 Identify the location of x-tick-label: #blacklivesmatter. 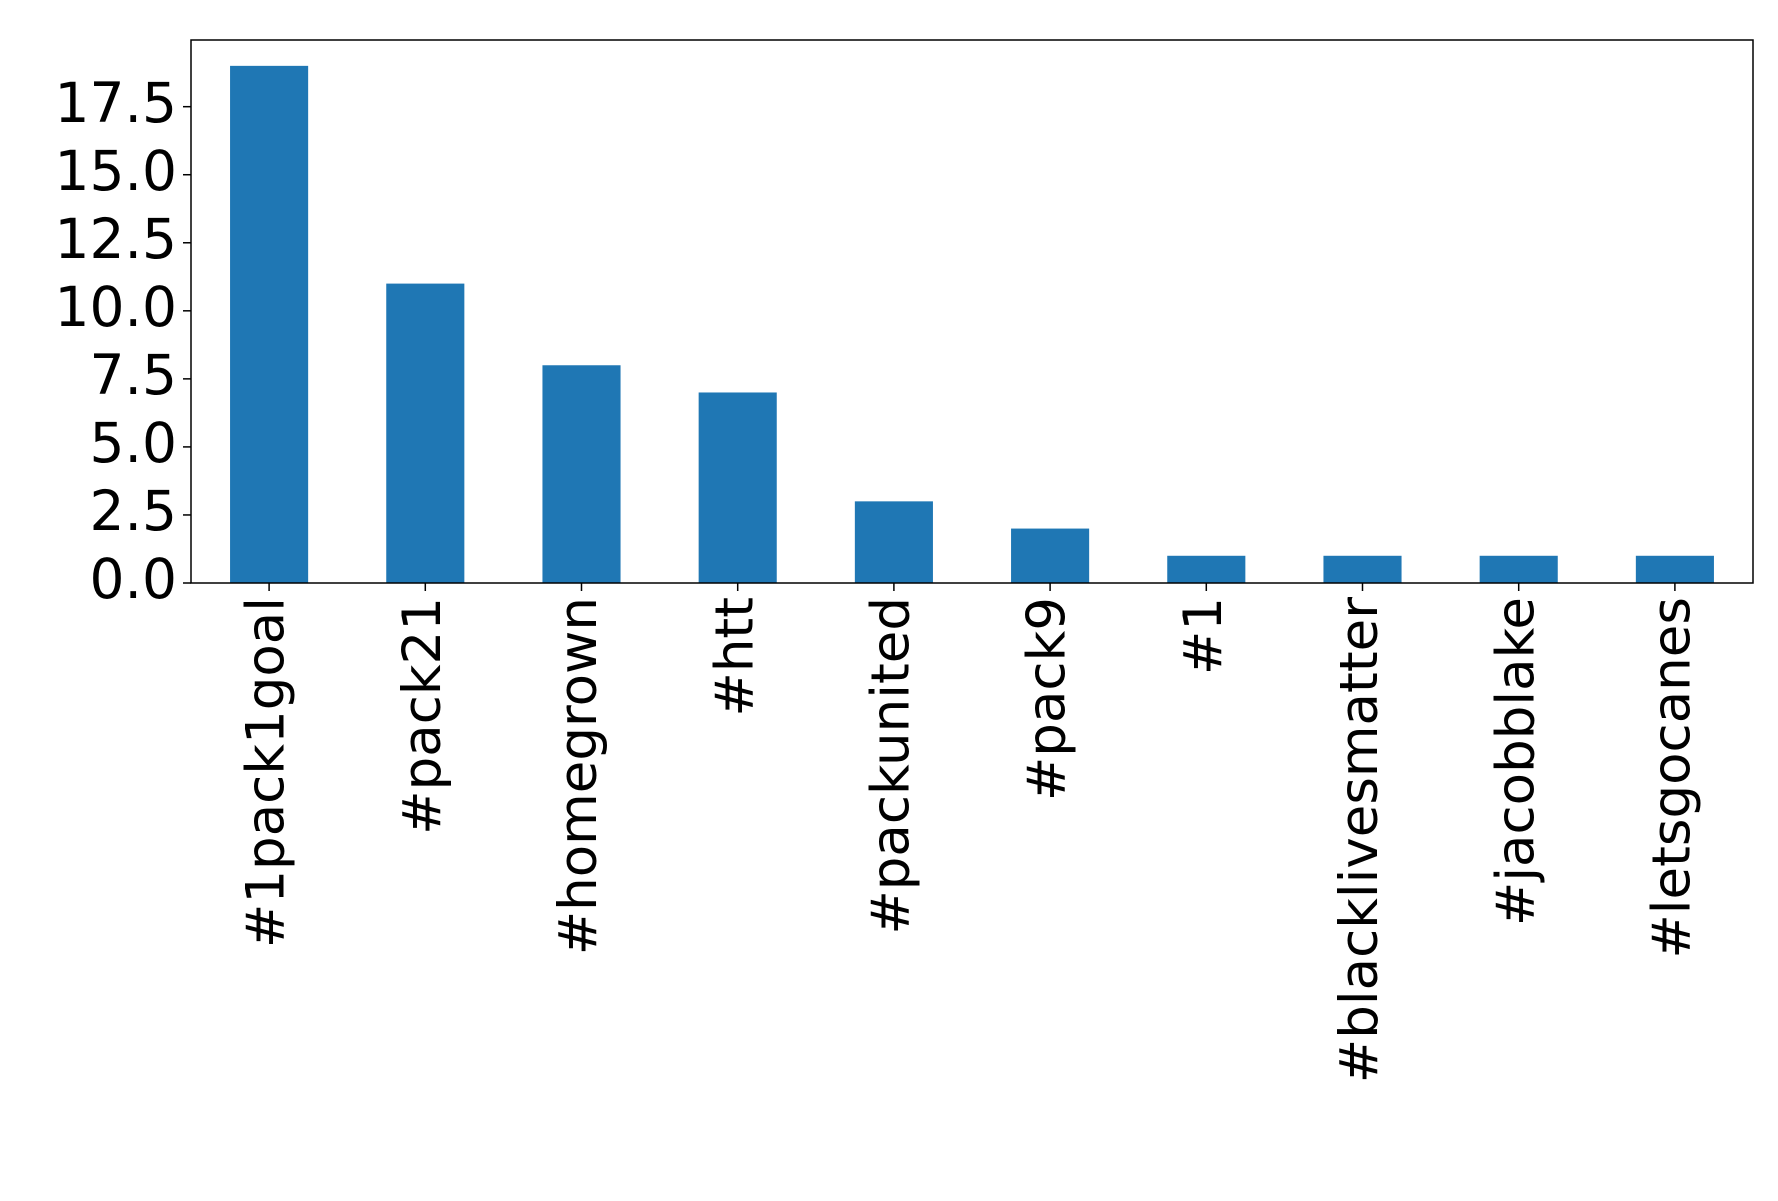
(1359, 840).